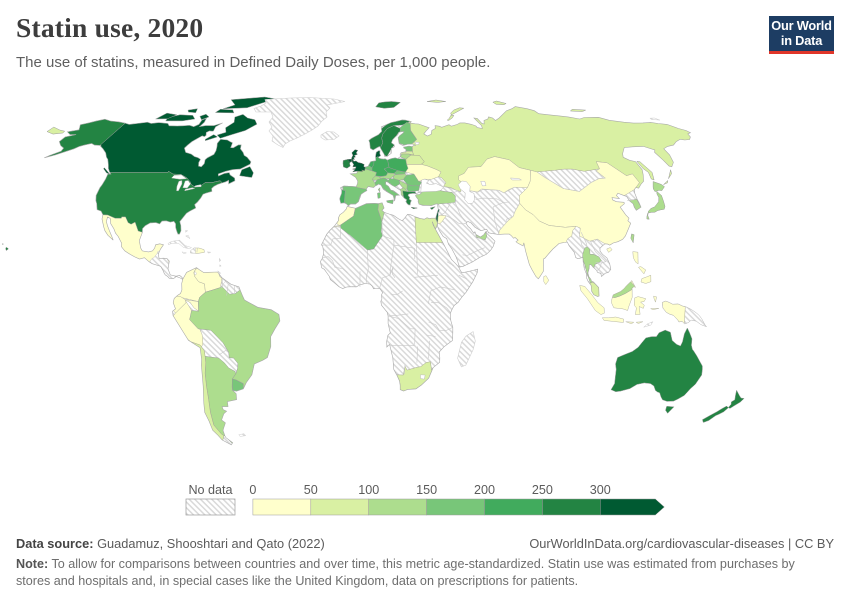 The image size is (850, 600). I want to click on svg-text: 200, so click(484, 490).